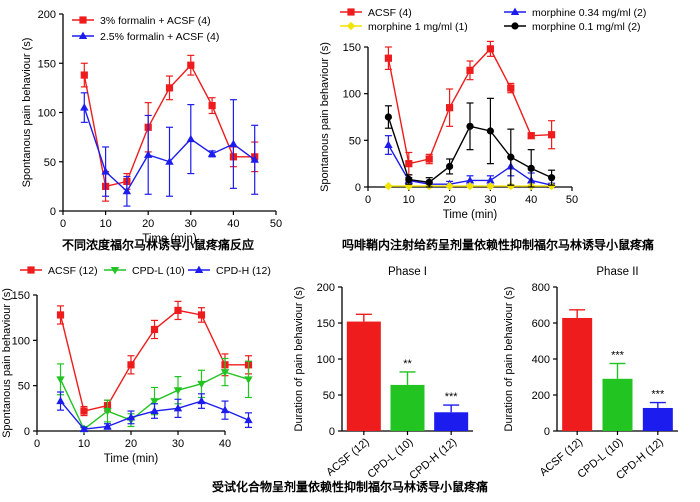  I want to click on caption-panel-a: 不同浓度福尔马林诱导小鼠疼痛反应, so click(158, 244).